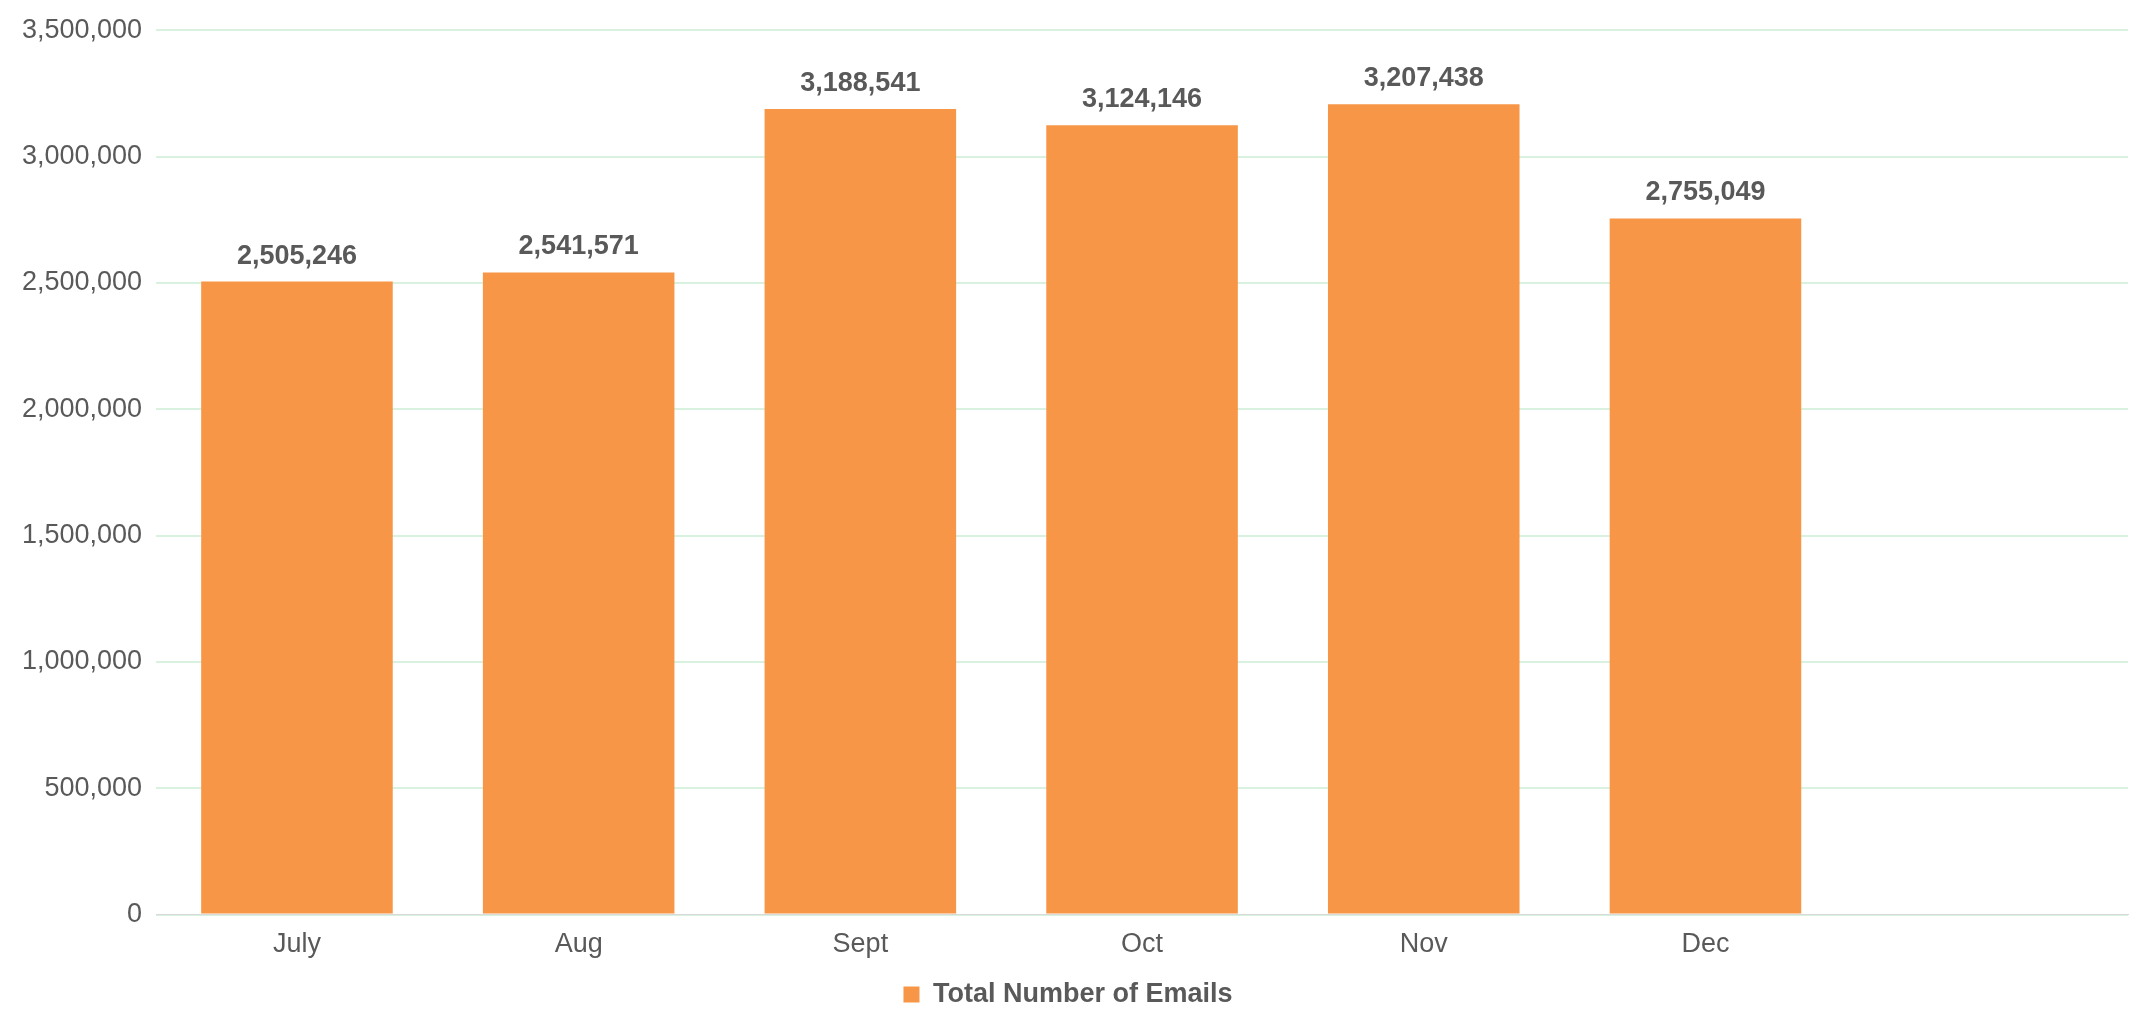  What do you see at coordinates (578, 245) in the screenshot?
I see `data-label: 2,541,571` at bounding box center [578, 245].